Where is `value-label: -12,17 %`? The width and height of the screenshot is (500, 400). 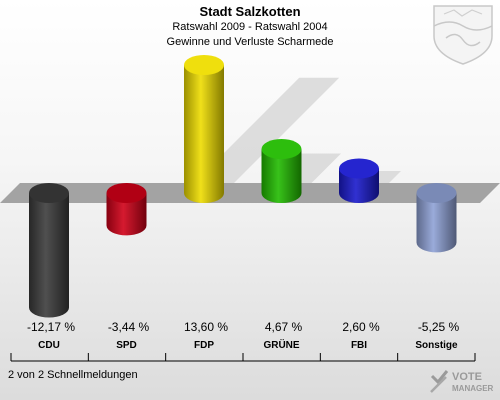 value-label: -12,17 % is located at coordinates (51, 327).